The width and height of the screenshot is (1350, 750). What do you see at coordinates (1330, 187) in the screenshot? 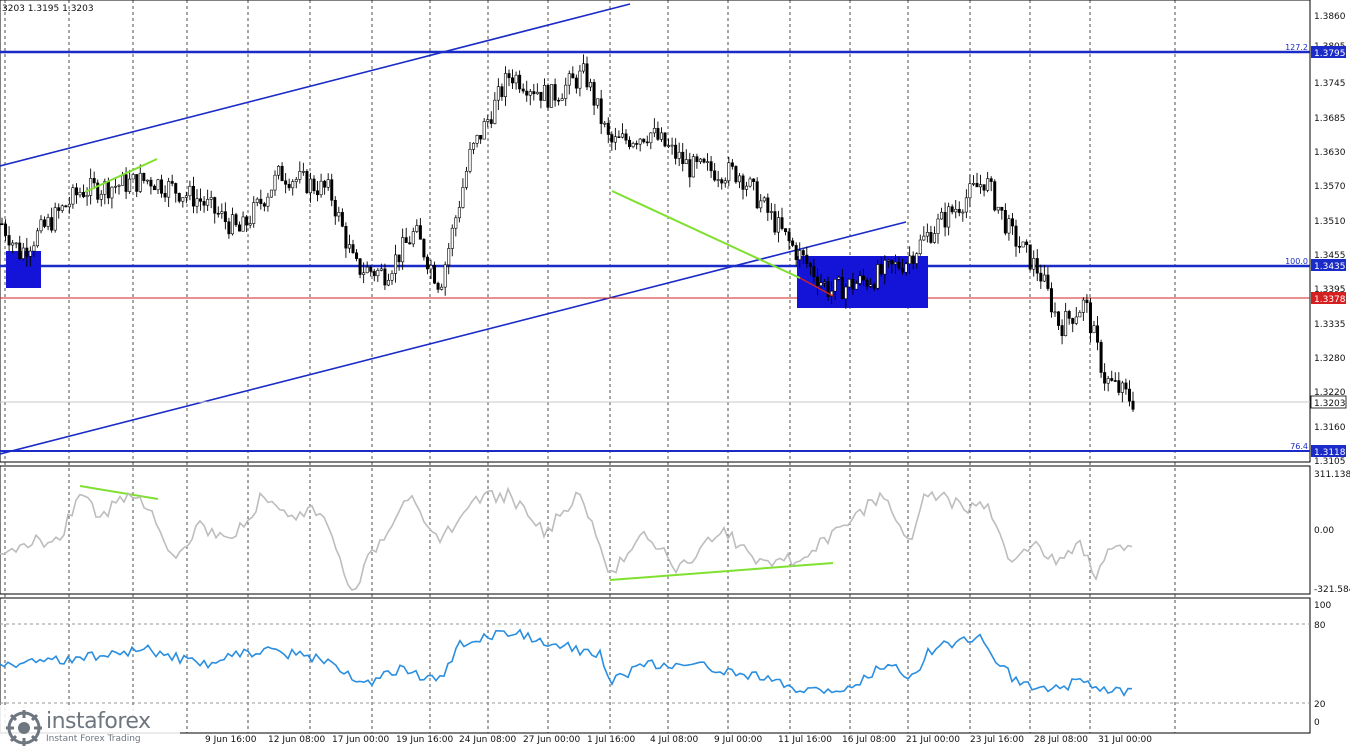
I see `price-tick: 1.3570` at bounding box center [1330, 187].